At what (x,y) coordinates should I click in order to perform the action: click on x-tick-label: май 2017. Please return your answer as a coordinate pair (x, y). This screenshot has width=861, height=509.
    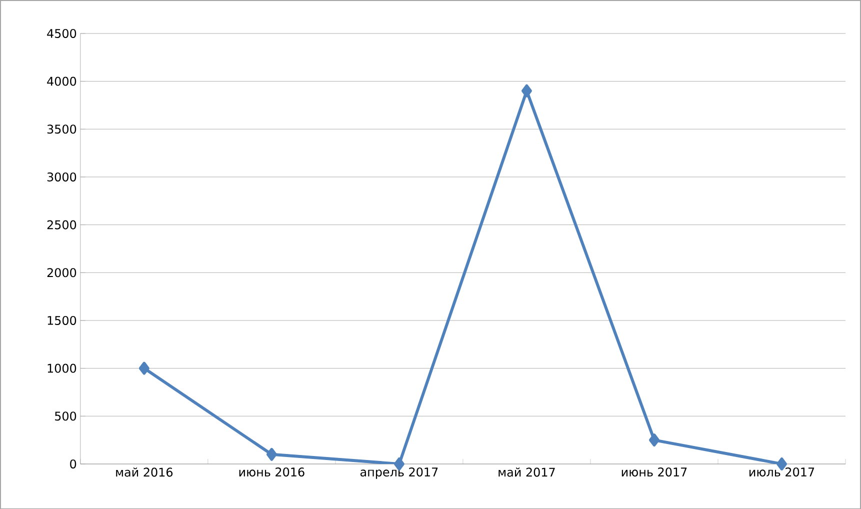
    Looking at the image, I should click on (526, 472).